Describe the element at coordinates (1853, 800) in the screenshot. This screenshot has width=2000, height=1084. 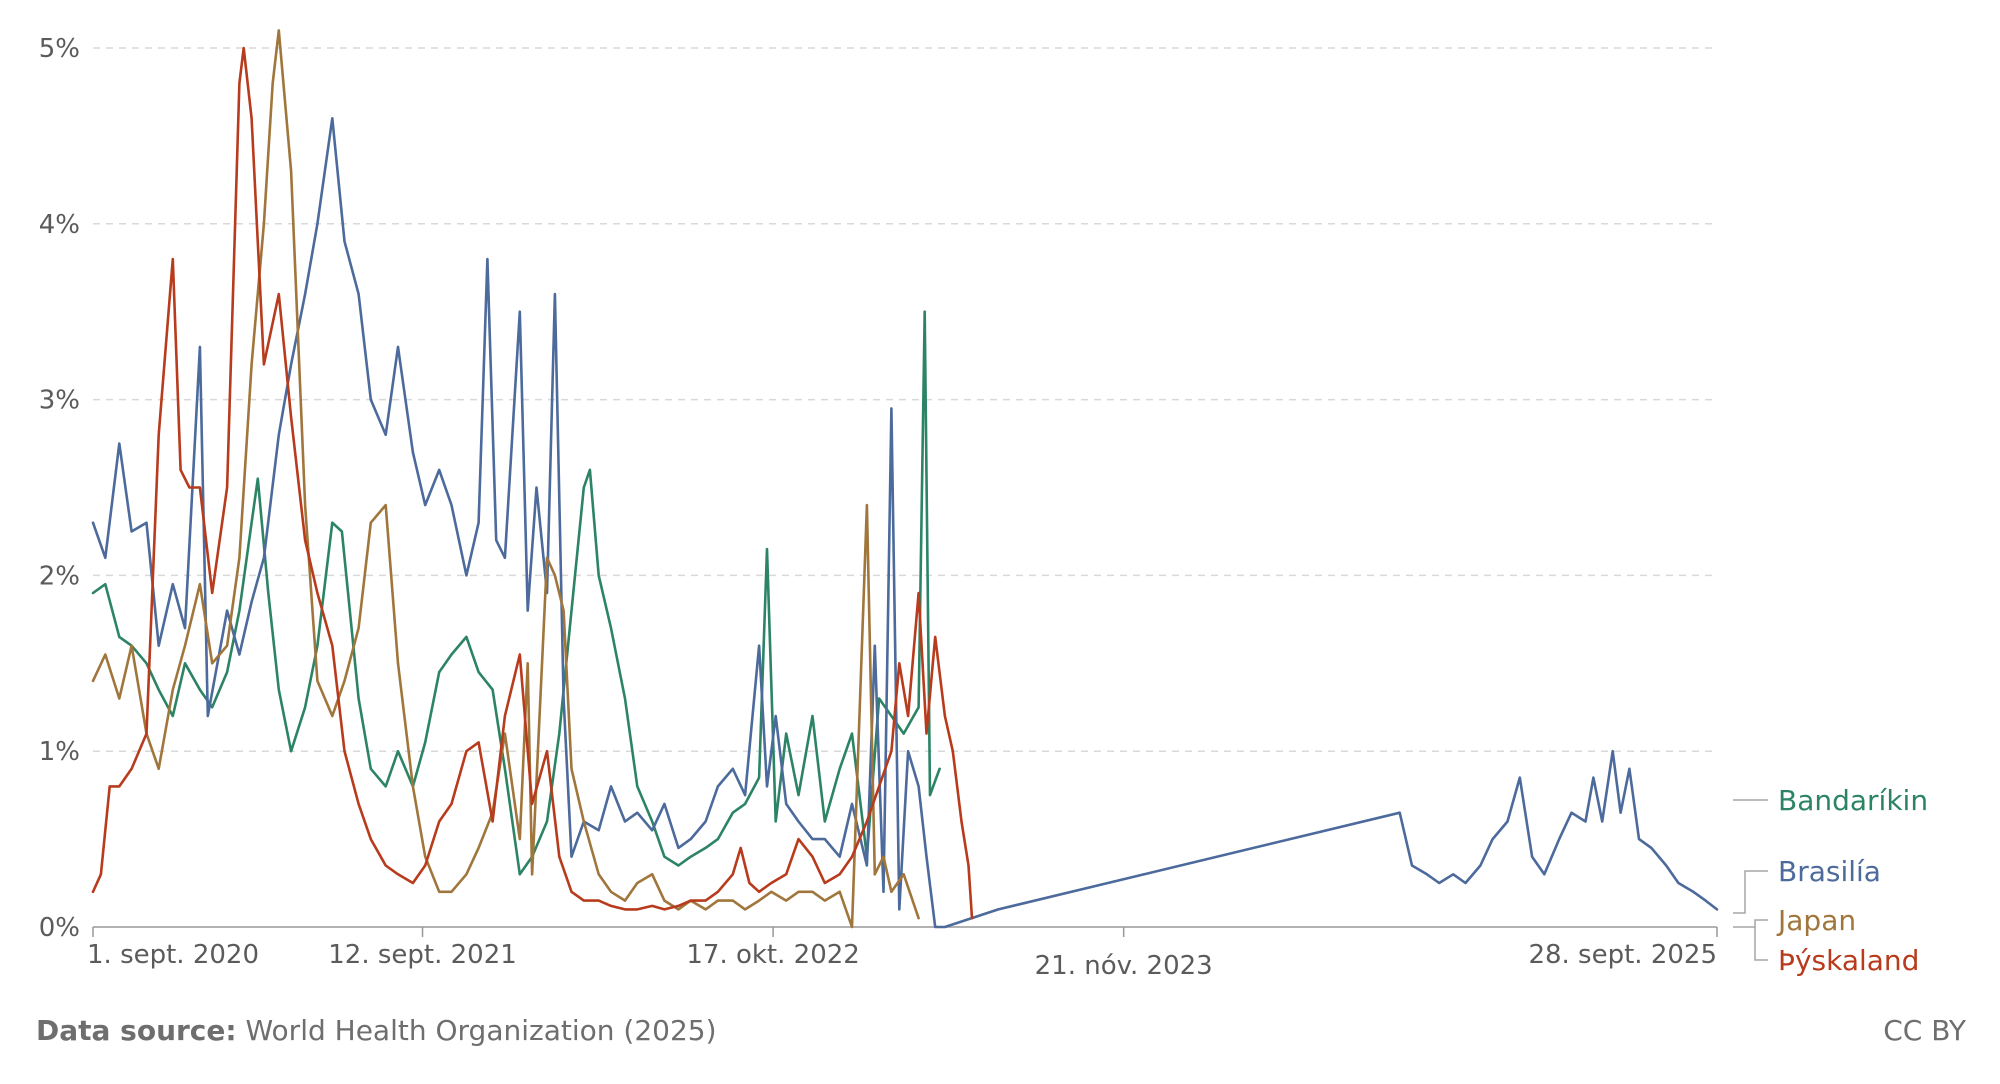
I see `legend-label: Bandaríkin` at that location.